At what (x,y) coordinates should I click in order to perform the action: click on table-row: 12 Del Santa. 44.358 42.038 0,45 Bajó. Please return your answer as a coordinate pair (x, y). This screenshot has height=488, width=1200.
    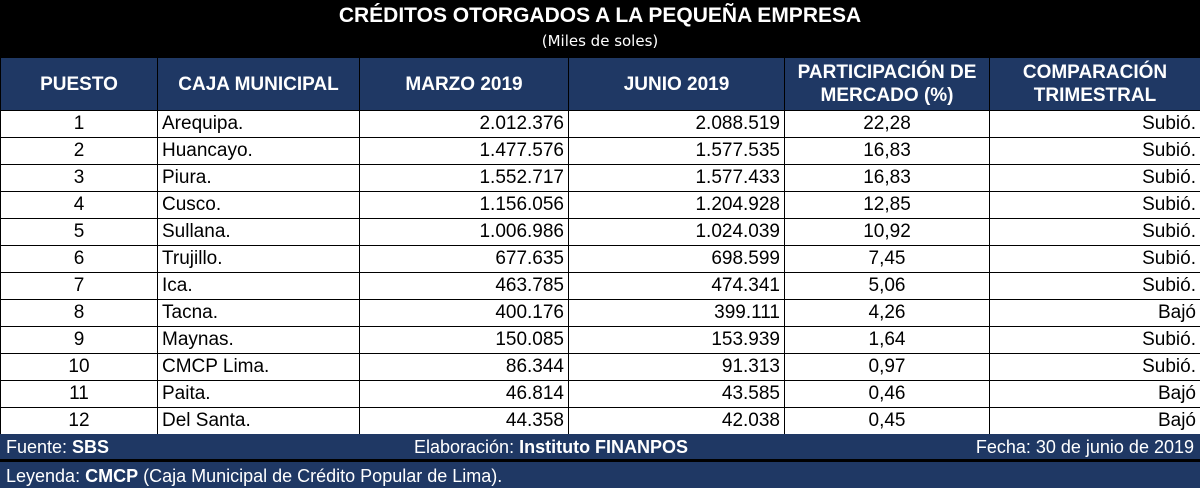
    Looking at the image, I should click on (600, 421).